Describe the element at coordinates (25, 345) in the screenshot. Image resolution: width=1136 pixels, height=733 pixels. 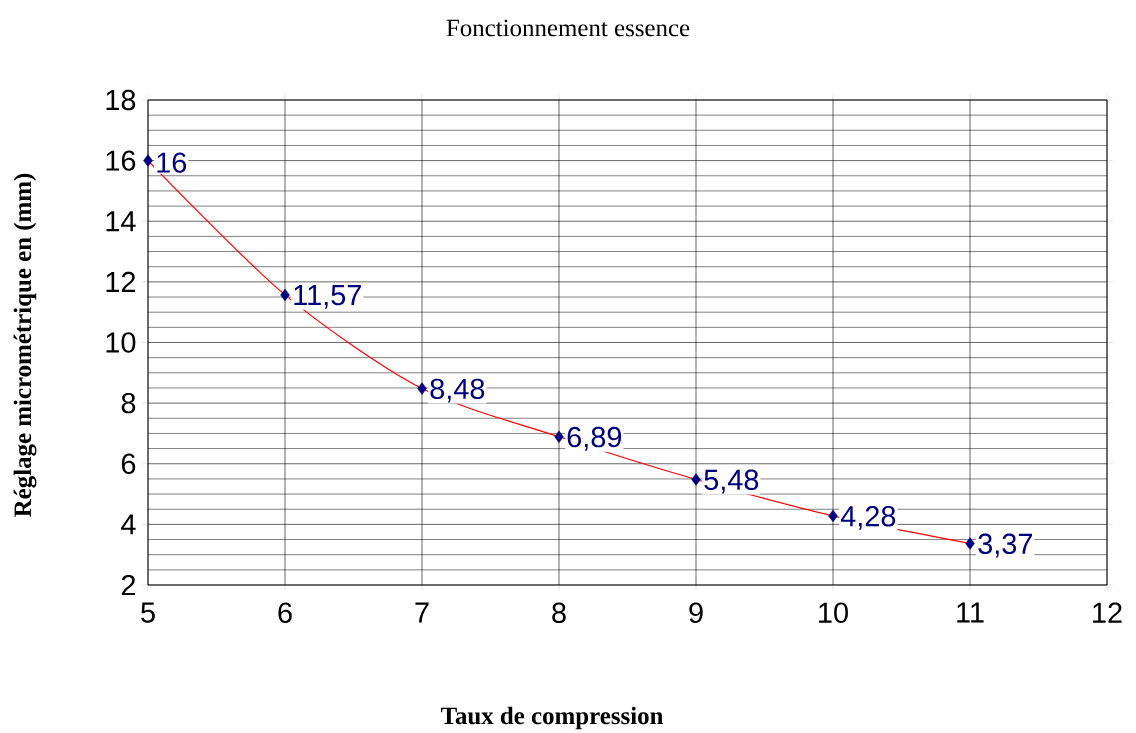
I see `y-axis-title: Réglage micrométrique en (mm)` at that location.